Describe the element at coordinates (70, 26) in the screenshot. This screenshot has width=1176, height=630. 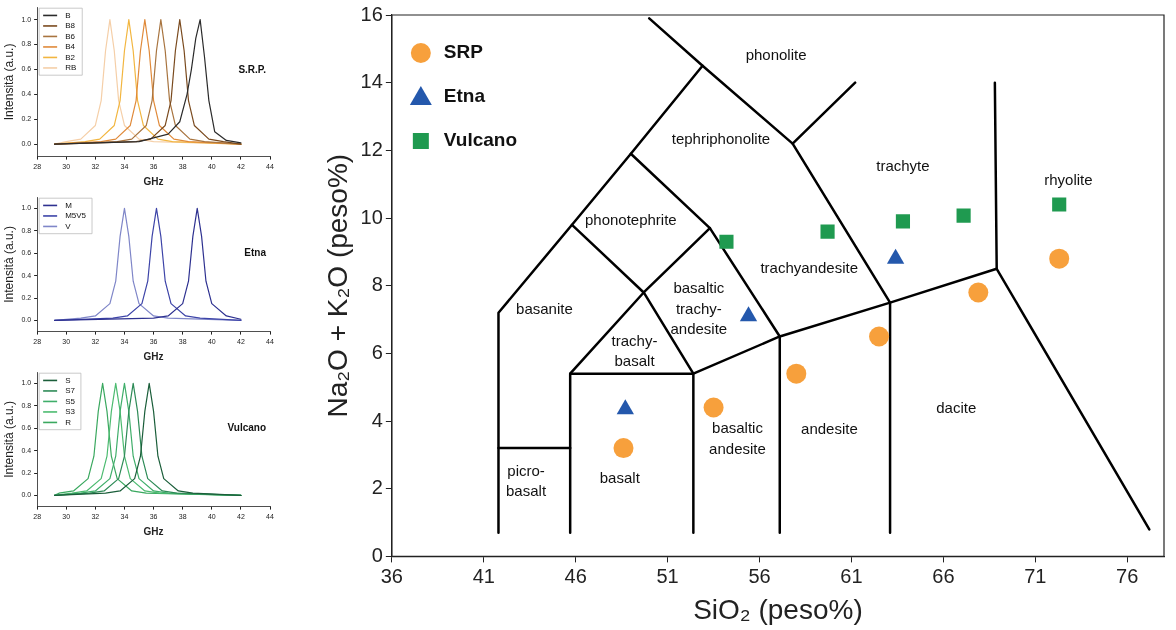
I see `legend-label: B8` at that location.